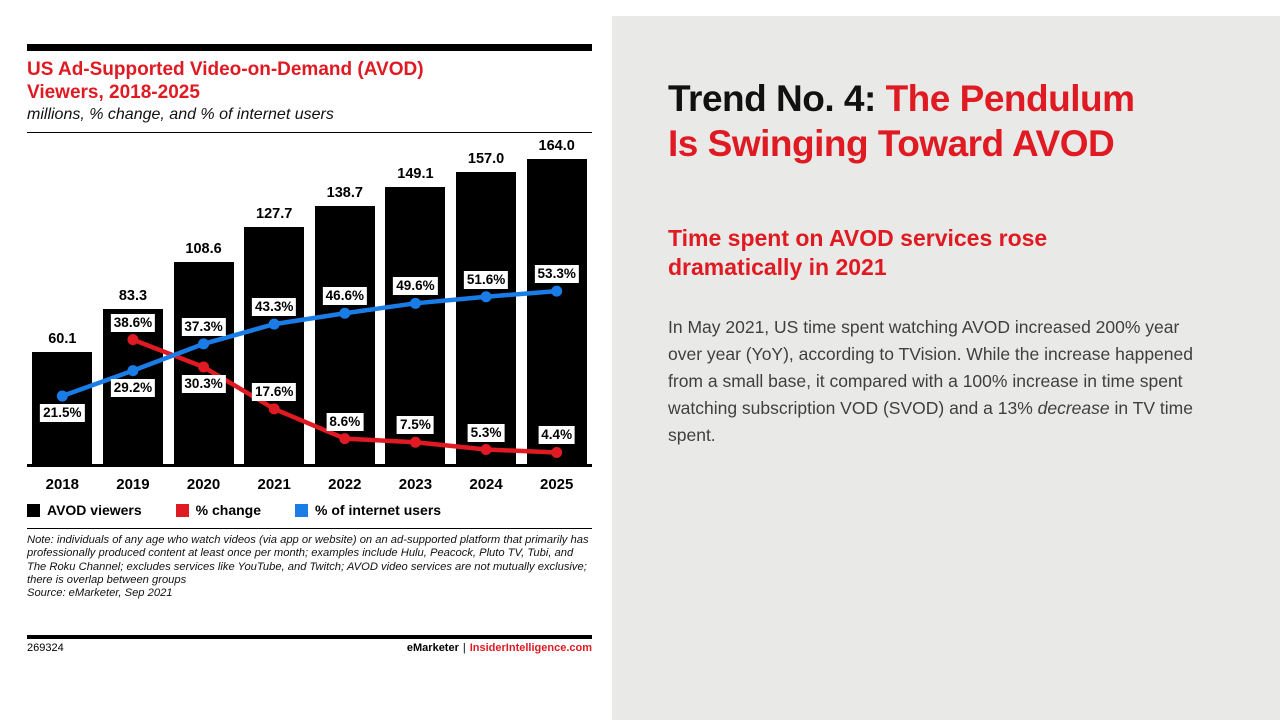  I want to click on x-axis-year-label: 2020, so click(203, 484).